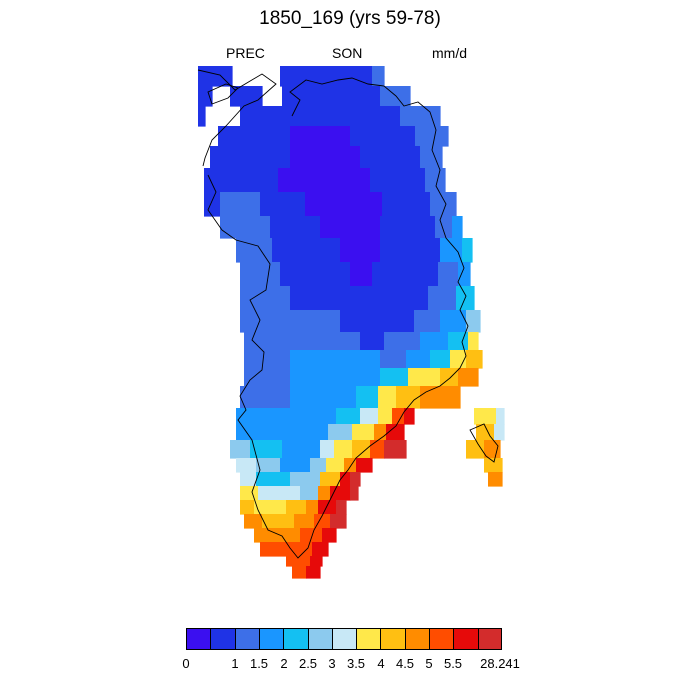  Describe the element at coordinates (259, 663) in the screenshot. I see `colorbar-tick-label: 1.5` at that location.